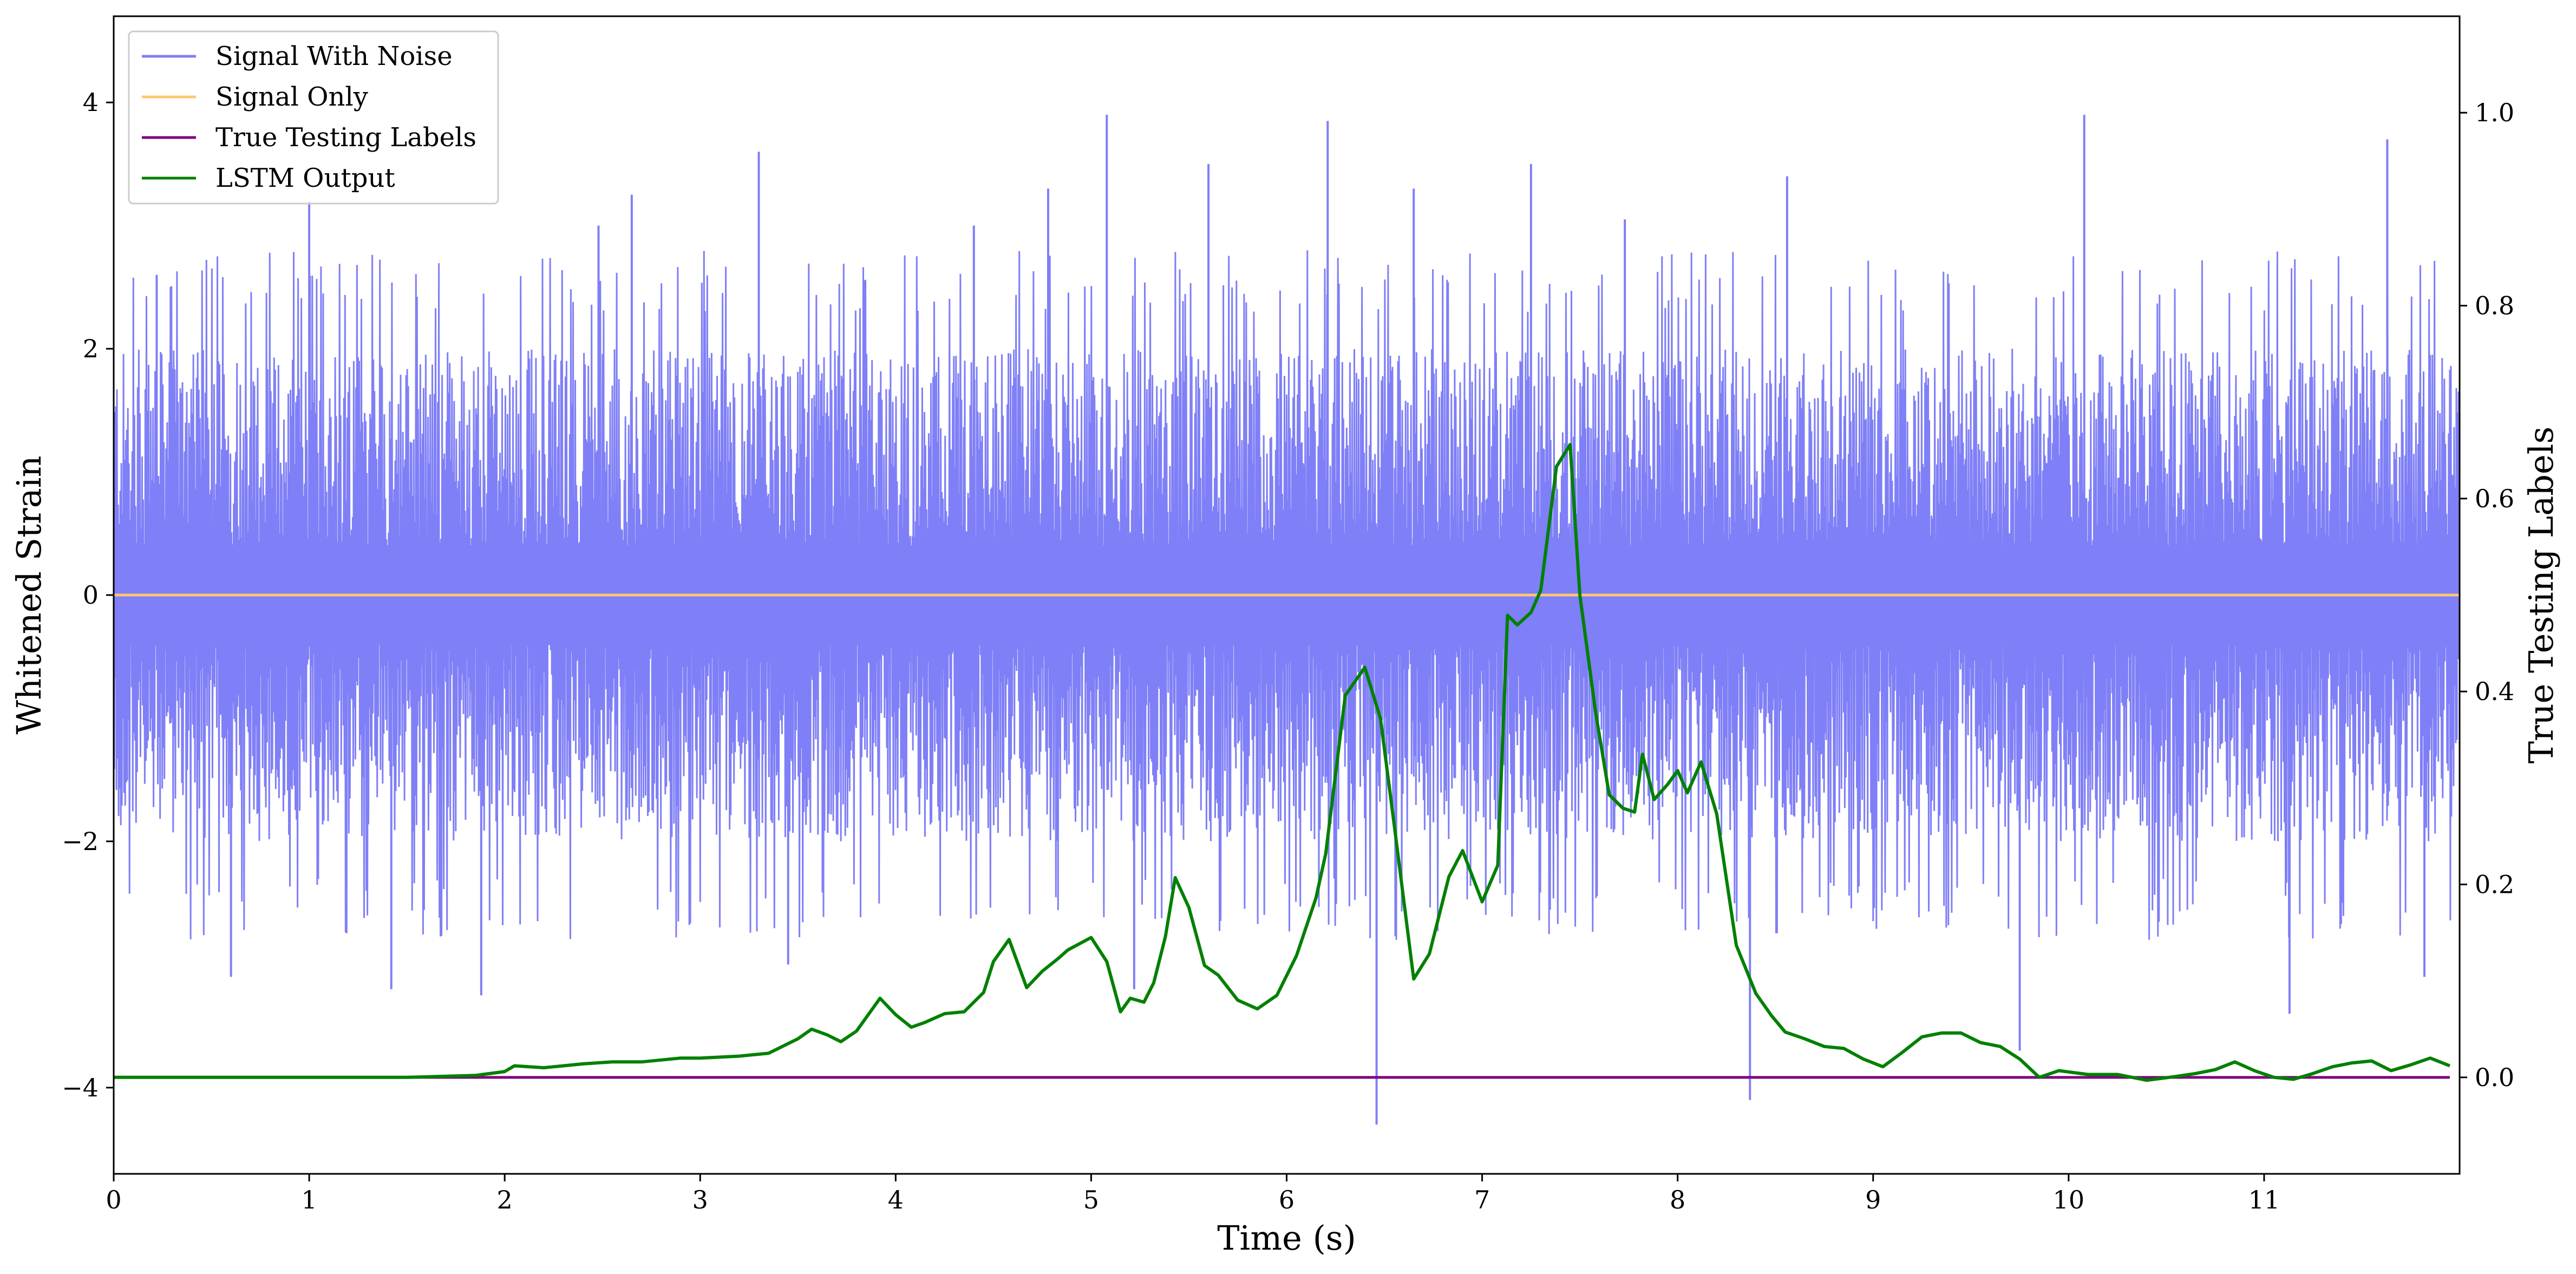 This screenshot has width=2576, height=1274. Describe the element at coordinates (2495, 884) in the screenshot. I see `y-right-tick-label-1: 0.2` at that location.